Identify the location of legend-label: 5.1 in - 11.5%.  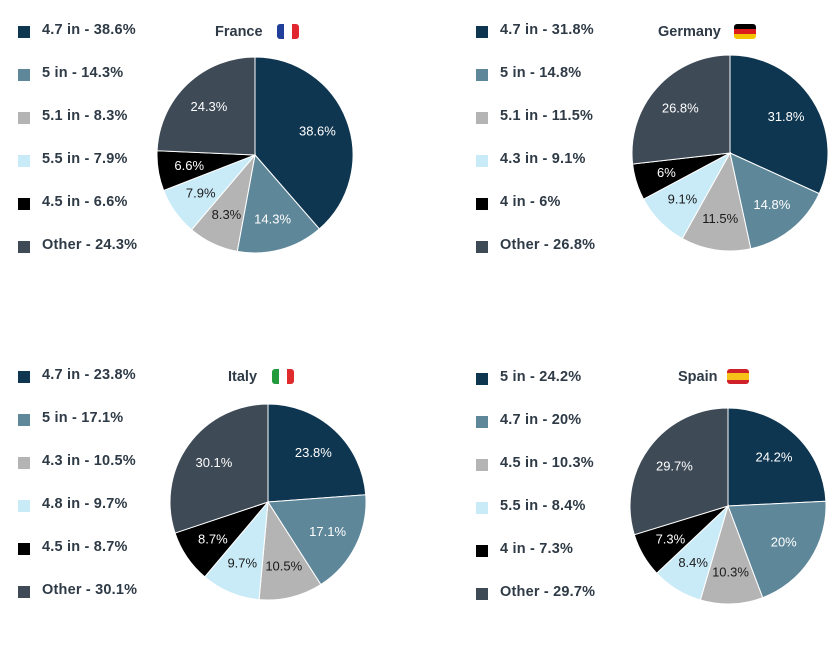
(547, 116).